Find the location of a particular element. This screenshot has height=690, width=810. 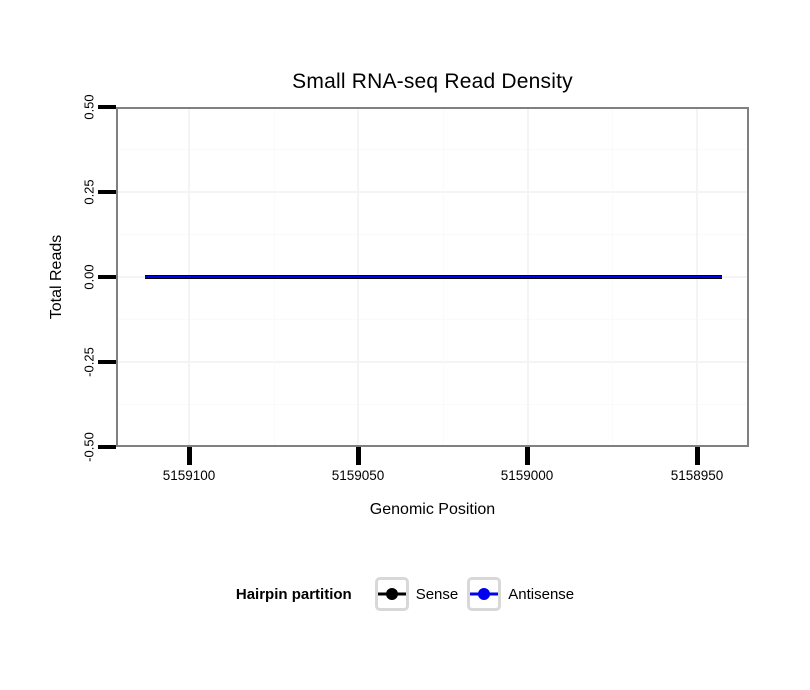

x-tick-label: 5159050 is located at coordinates (358, 475).